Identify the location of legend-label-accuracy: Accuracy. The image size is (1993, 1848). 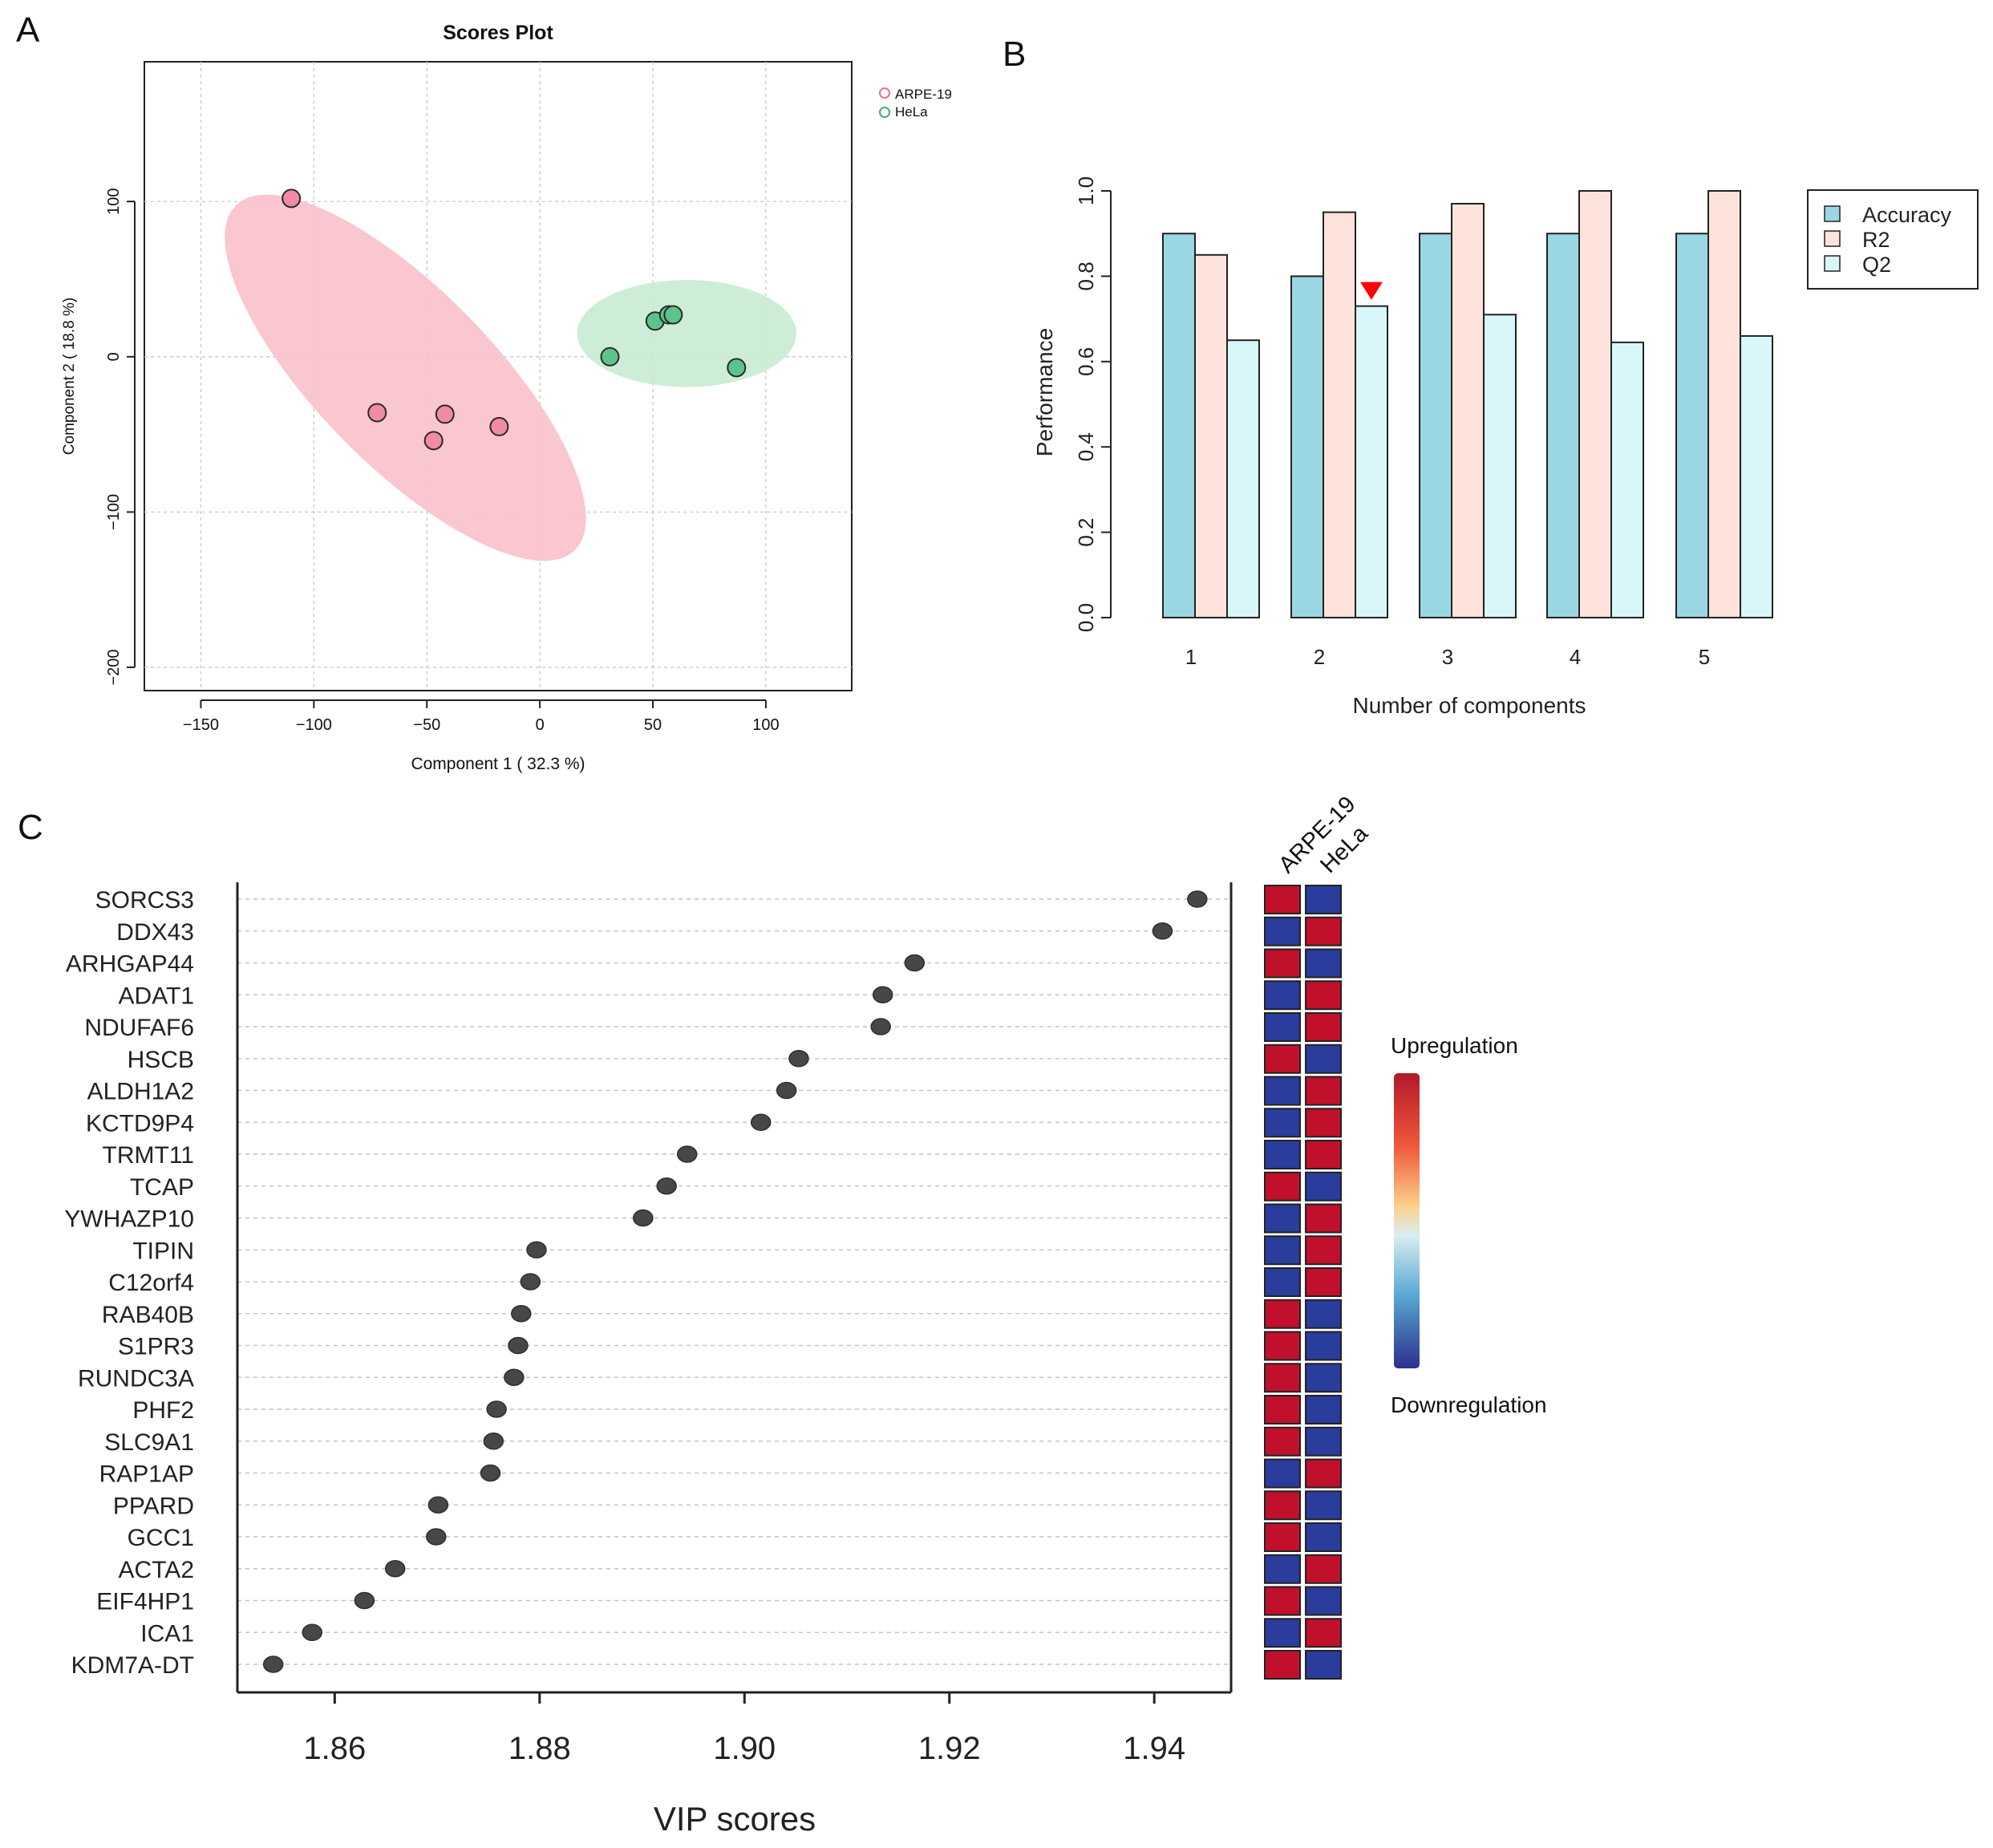
(1907, 215).